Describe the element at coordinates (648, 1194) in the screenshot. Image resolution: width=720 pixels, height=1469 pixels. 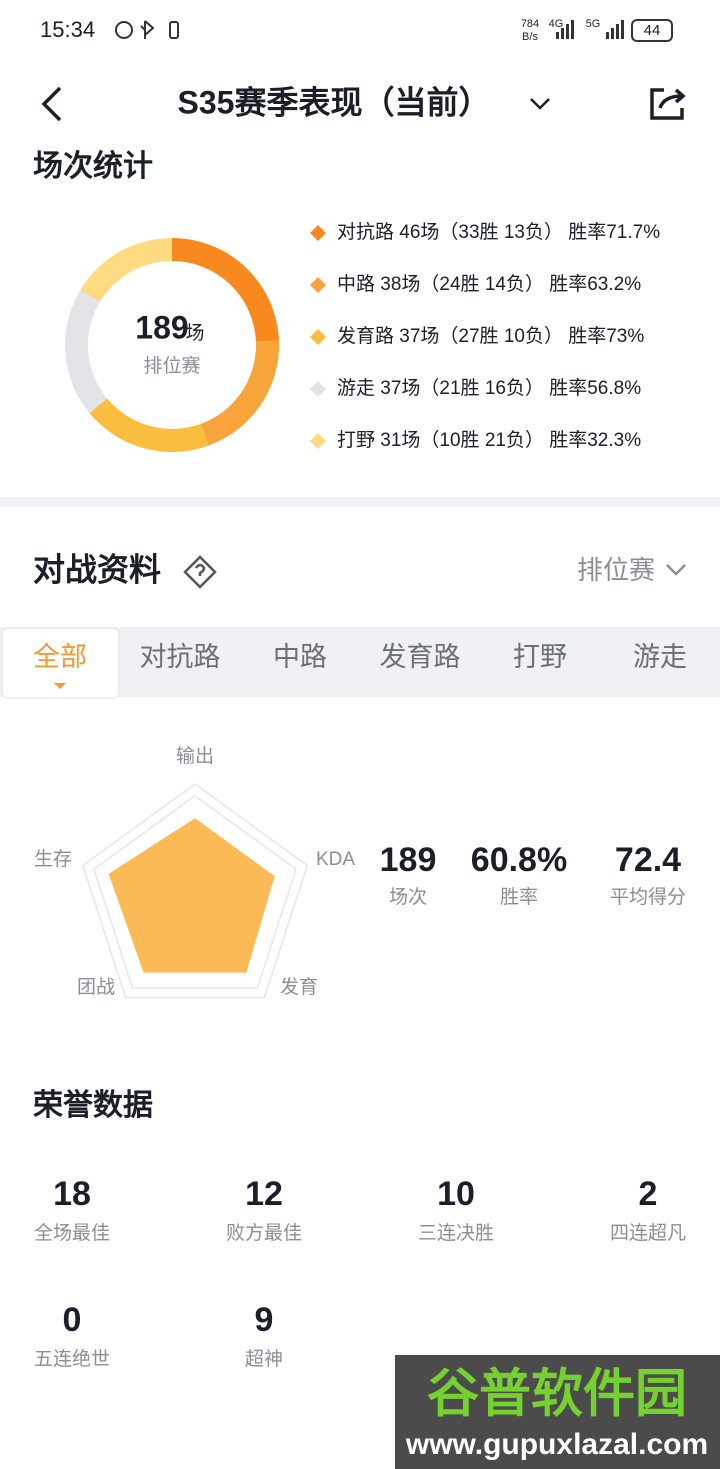
I see `honor-value: 2` at that location.